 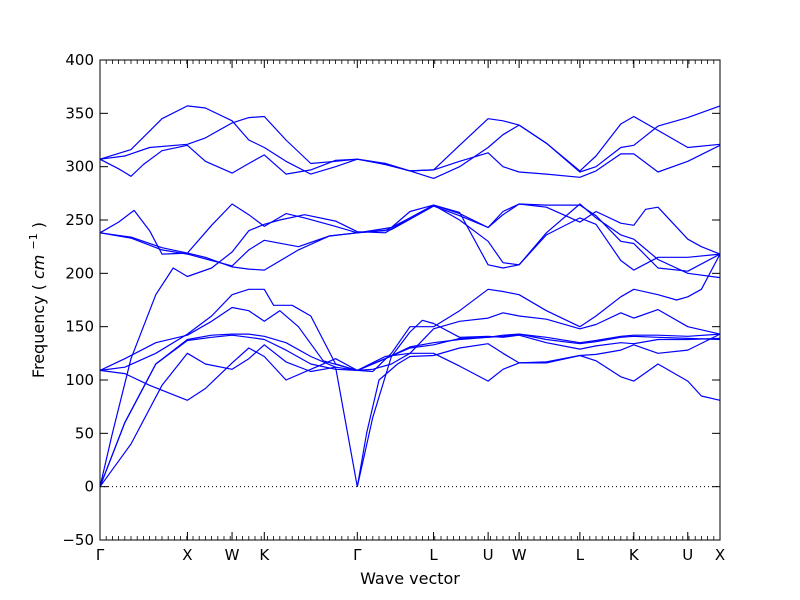 What do you see at coordinates (79, 167) in the screenshot?
I see `y-tick-label: 300` at bounding box center [79, 167].